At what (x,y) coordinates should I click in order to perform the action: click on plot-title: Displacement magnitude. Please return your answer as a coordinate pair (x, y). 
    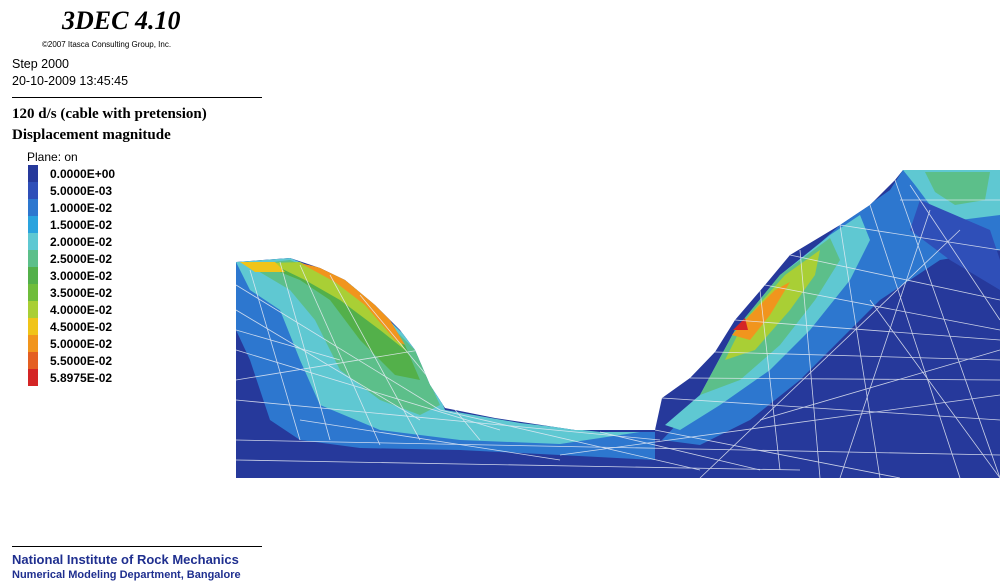
    Looking at the image, I should click on (91, 135).